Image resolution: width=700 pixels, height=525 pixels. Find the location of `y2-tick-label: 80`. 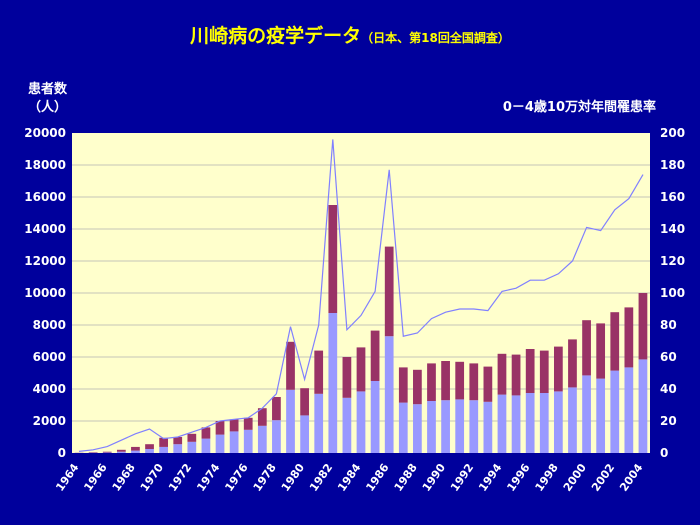

y2-tick-label: 80 is located at coordinates (668, 325).